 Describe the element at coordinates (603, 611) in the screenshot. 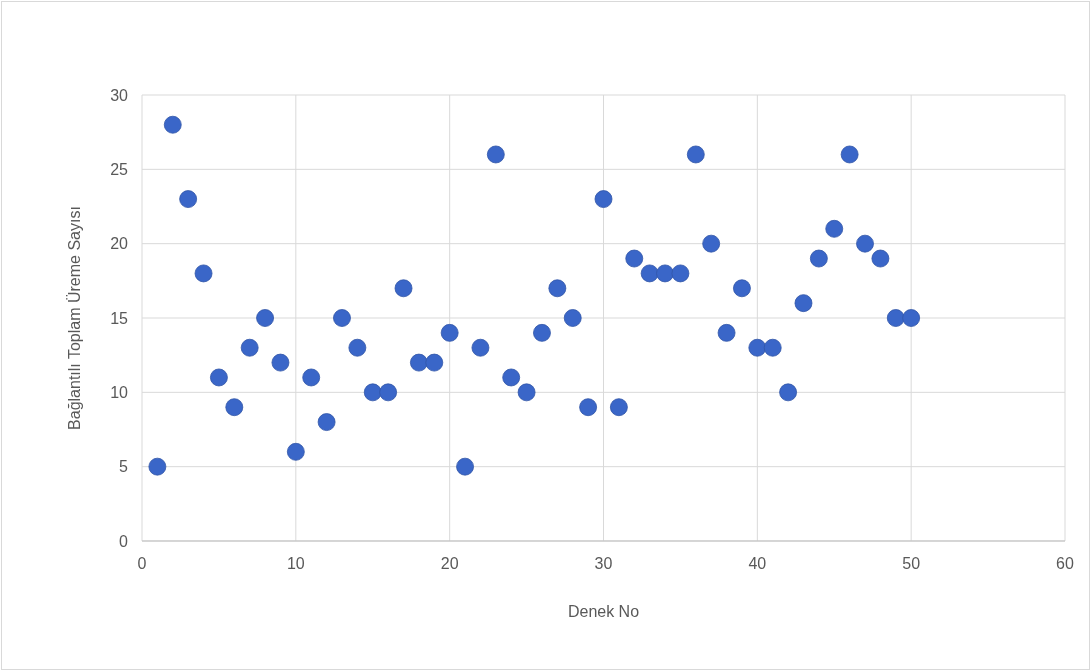

I see `x-axis-title: Denek No` at that location.